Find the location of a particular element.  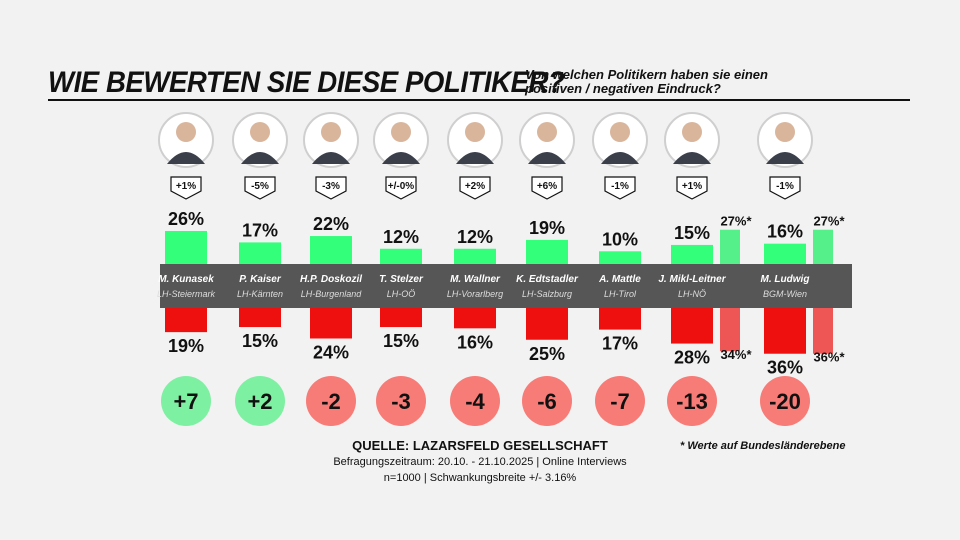

positive-value-label: 10% is located at coordinates (620, 239).